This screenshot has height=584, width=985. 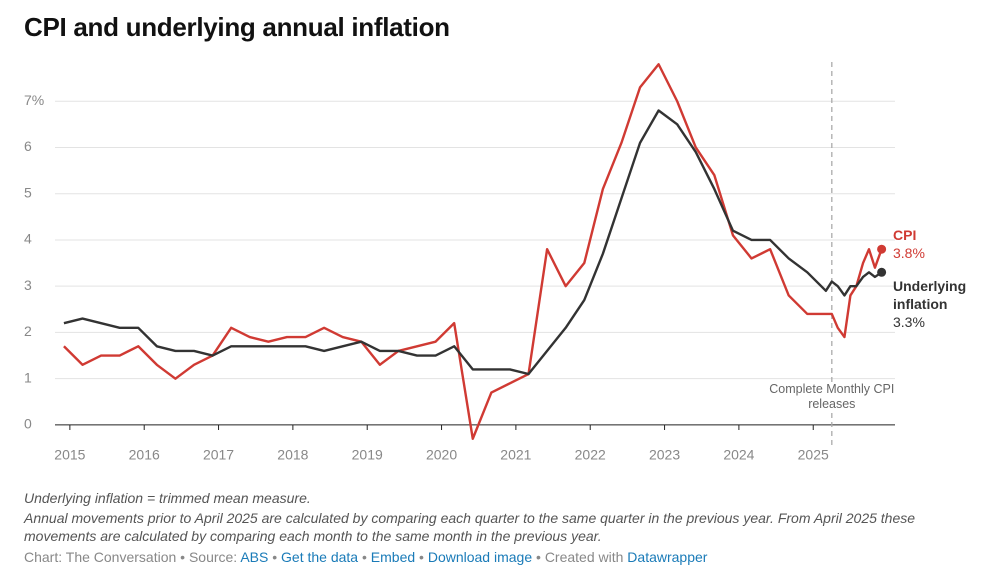 What do you see at coordinates (28, 377) in the screenshot?
I see `y-tick-label: 1` at bounding box center [28, 377].